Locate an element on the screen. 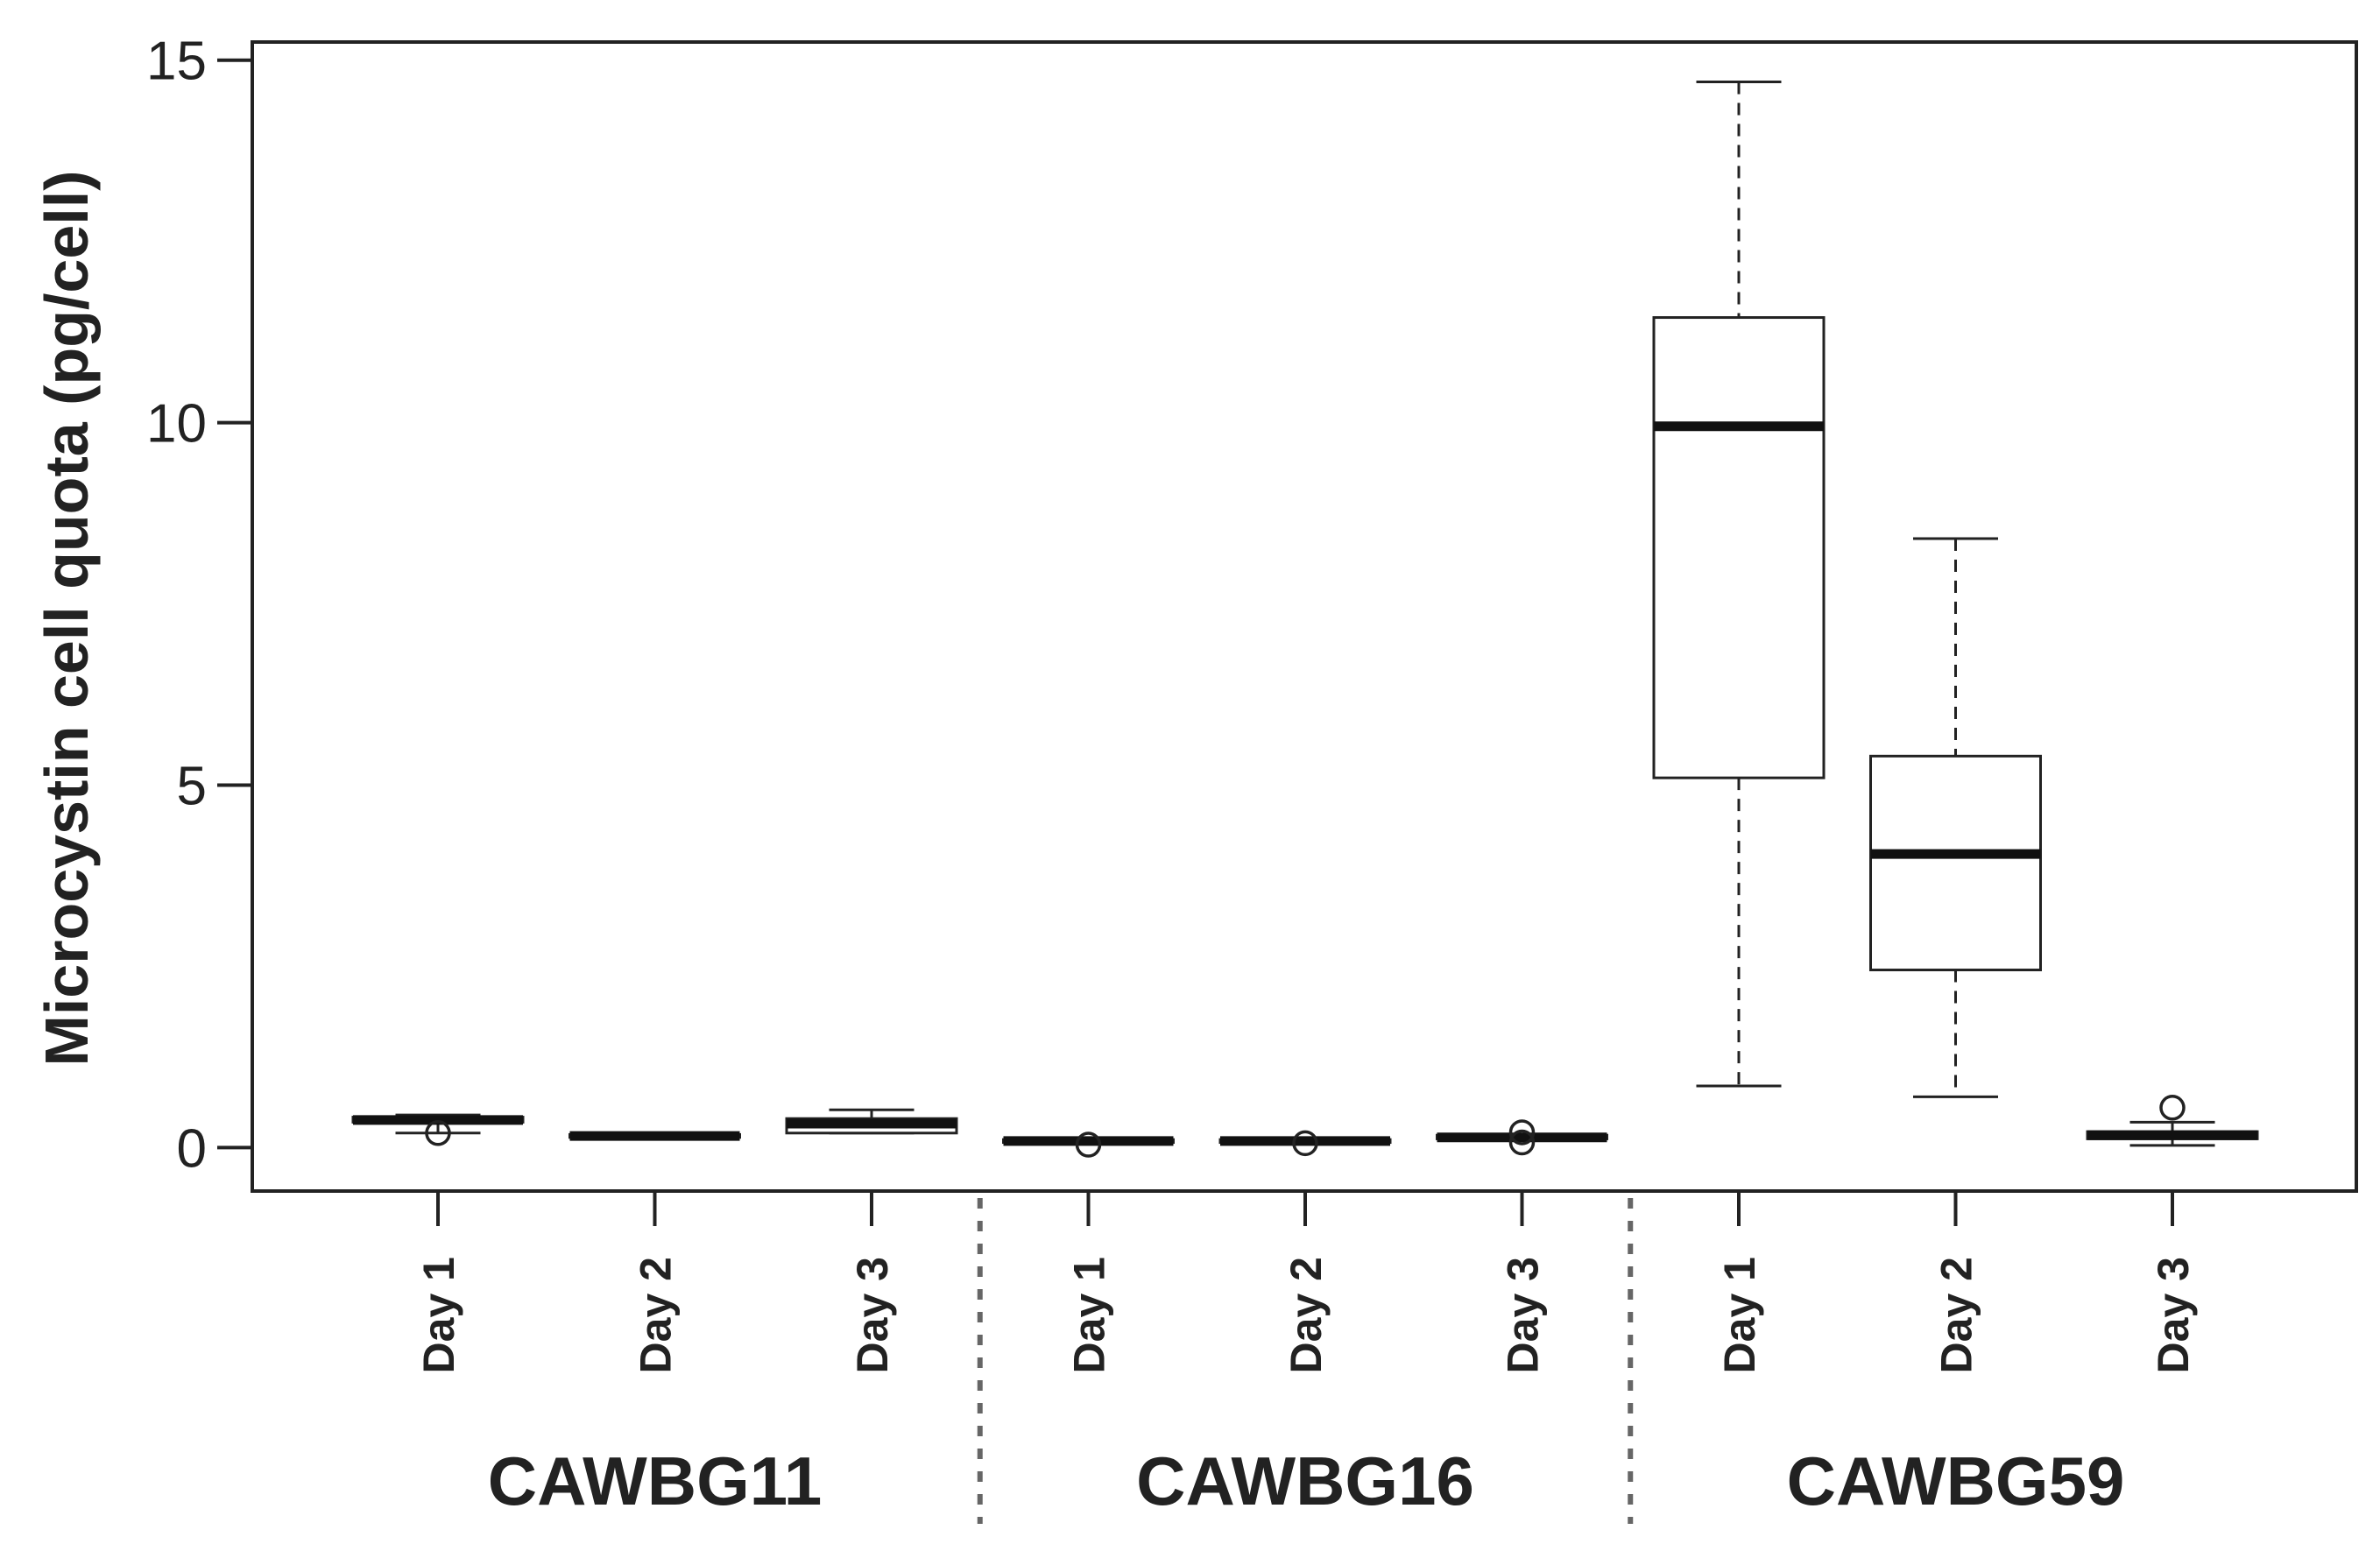  group-label: CAWBG11 is located at coordinates (655, 1480).